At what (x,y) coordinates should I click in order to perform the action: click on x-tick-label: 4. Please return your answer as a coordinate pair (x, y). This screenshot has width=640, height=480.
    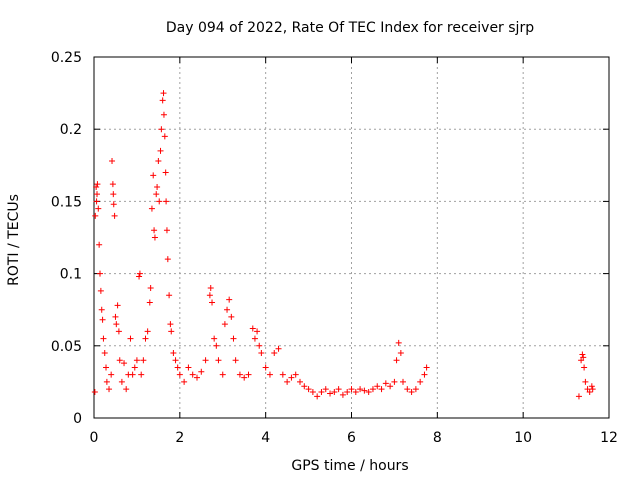
    Looking at the image, I should click on (265, 438).